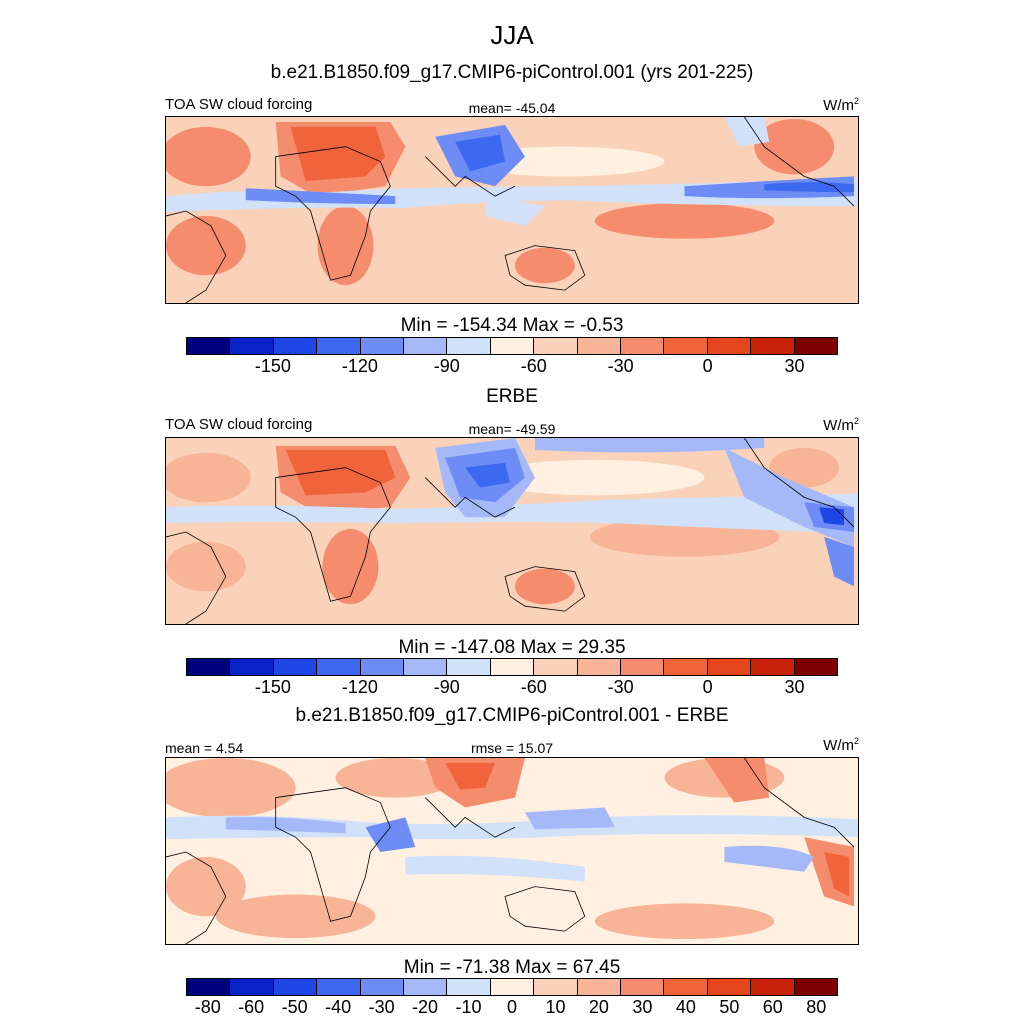 The image size is (1024, 1024). I want to click on panel3-minmax: Min = -71.38 Max = 67.45, so click(512, 967).